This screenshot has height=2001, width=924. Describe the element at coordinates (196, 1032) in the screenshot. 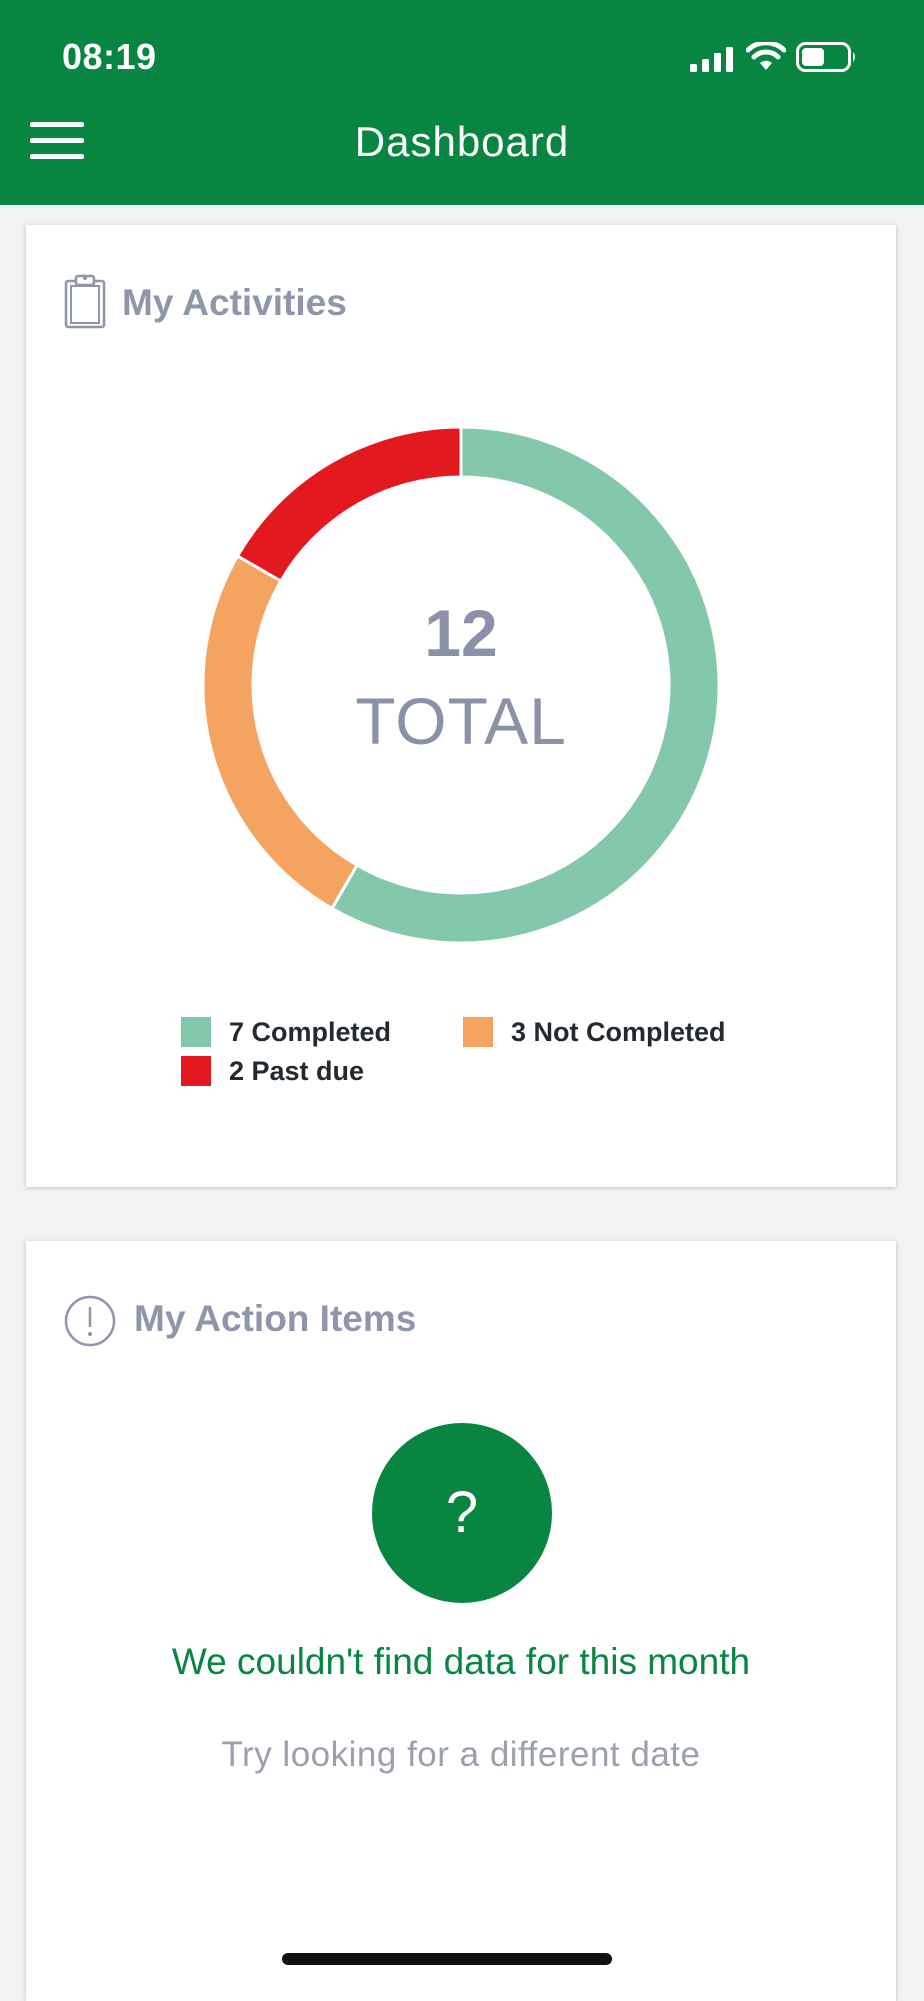

I see `legend-swatch-completed` at that location.